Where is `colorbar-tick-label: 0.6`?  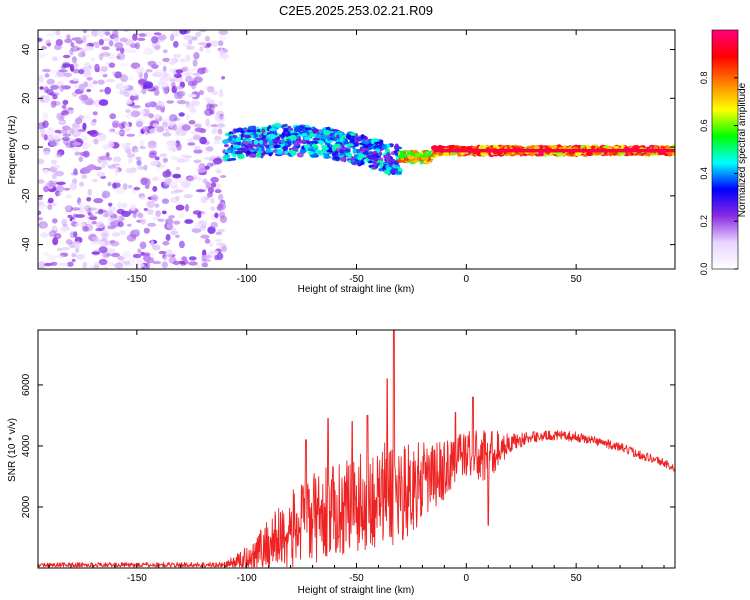 colorbar-tick-label: 0.6 is located at coordinates (704, 125).